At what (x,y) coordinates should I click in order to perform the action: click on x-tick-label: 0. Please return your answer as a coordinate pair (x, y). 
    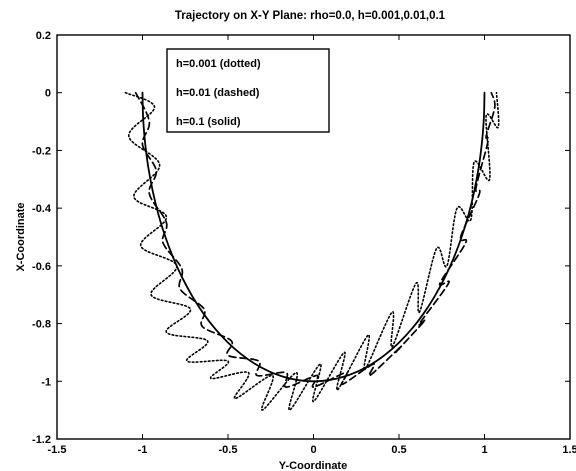
    Looking at the image, I should click on (313, 450).